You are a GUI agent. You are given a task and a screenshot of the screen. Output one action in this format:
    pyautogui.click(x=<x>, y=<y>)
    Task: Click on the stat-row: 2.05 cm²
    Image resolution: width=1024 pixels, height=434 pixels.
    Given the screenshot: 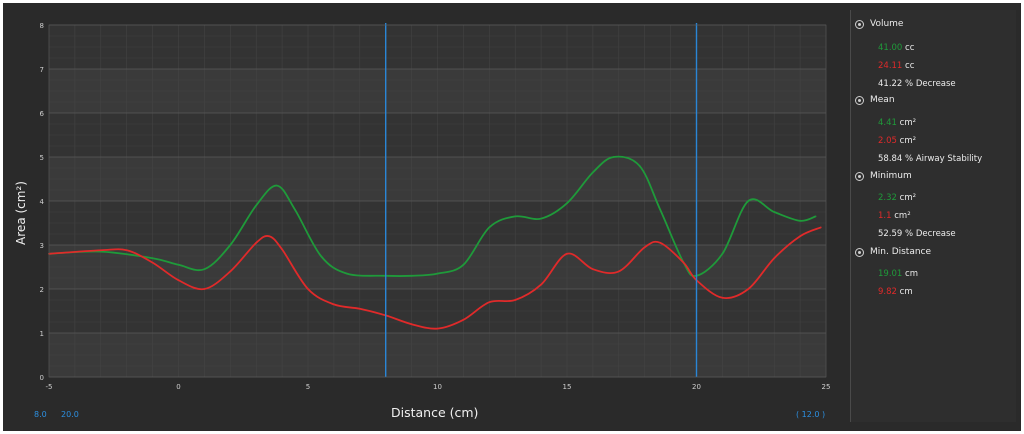 What is the action you would take?
    pyautogui.click(x=897, y=141)
    